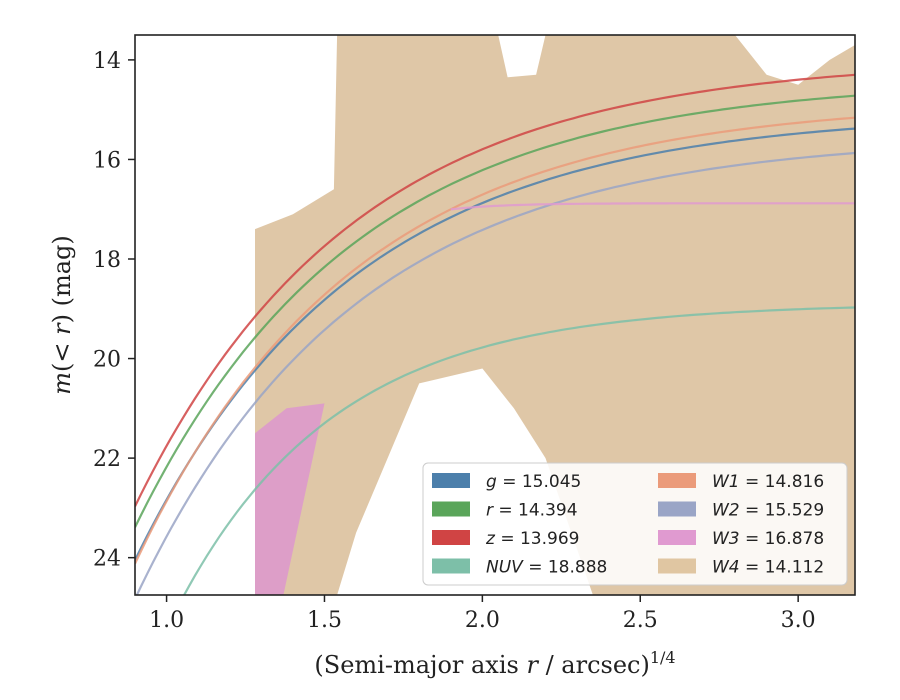 This screenshot has width=900, height=700. I want to click on legend-entry-w2: W2 = 15.529, so click(768, 511).